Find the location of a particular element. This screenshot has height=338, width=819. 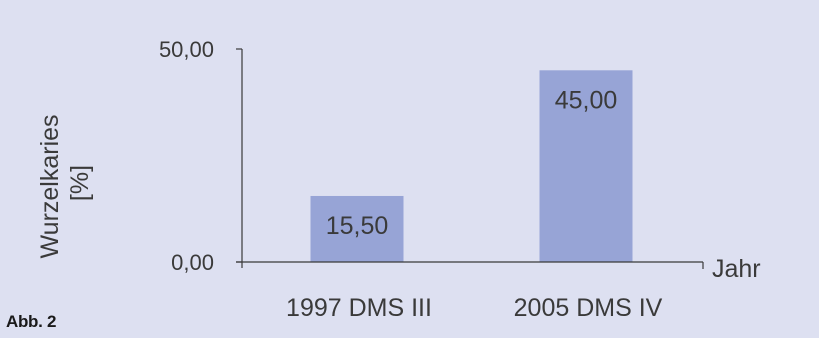

bar-value-label: 45,00 is located at coordinates (586, 100).